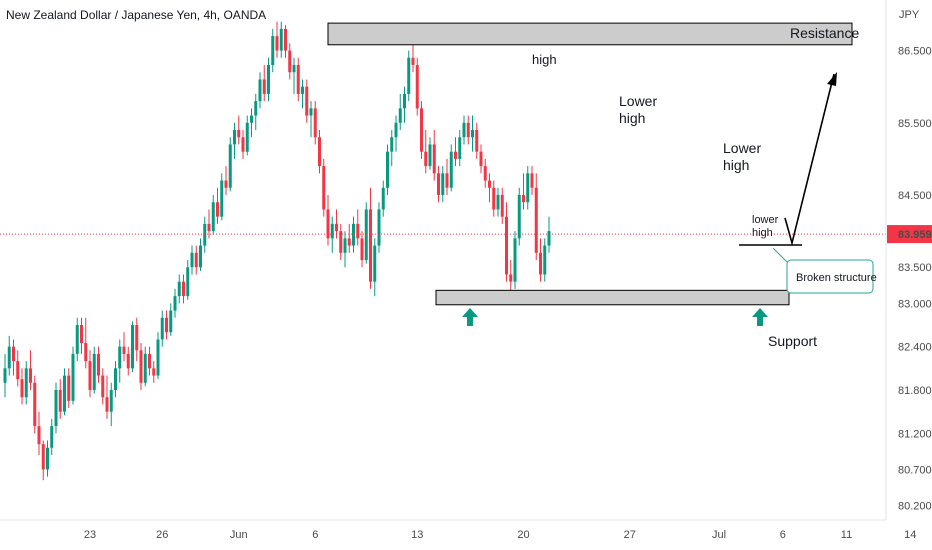  What do you see at coordinates (824, 33) in the screenshot?
I see `resistance-label: Resistance` at bounding box center [824, 33].